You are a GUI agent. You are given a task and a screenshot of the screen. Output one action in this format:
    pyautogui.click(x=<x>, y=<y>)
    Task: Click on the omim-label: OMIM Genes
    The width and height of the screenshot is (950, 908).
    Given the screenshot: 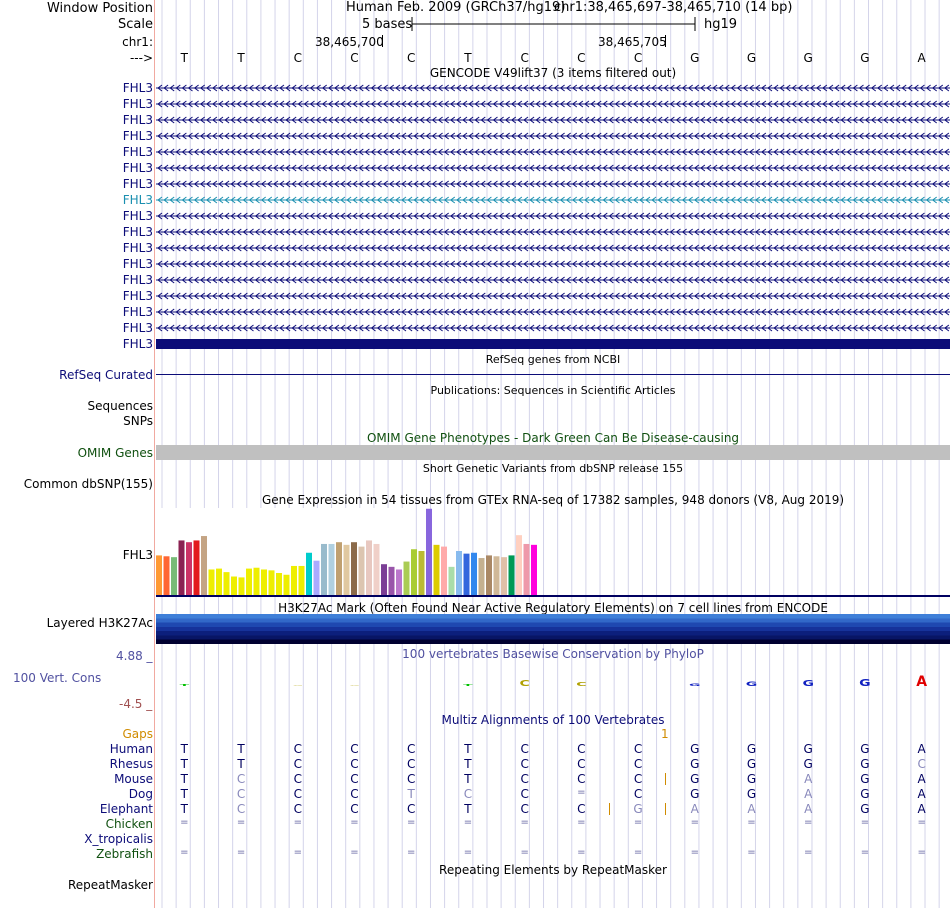 What is the action you would take?
    pyautogui.click(x=115, y=453)
    